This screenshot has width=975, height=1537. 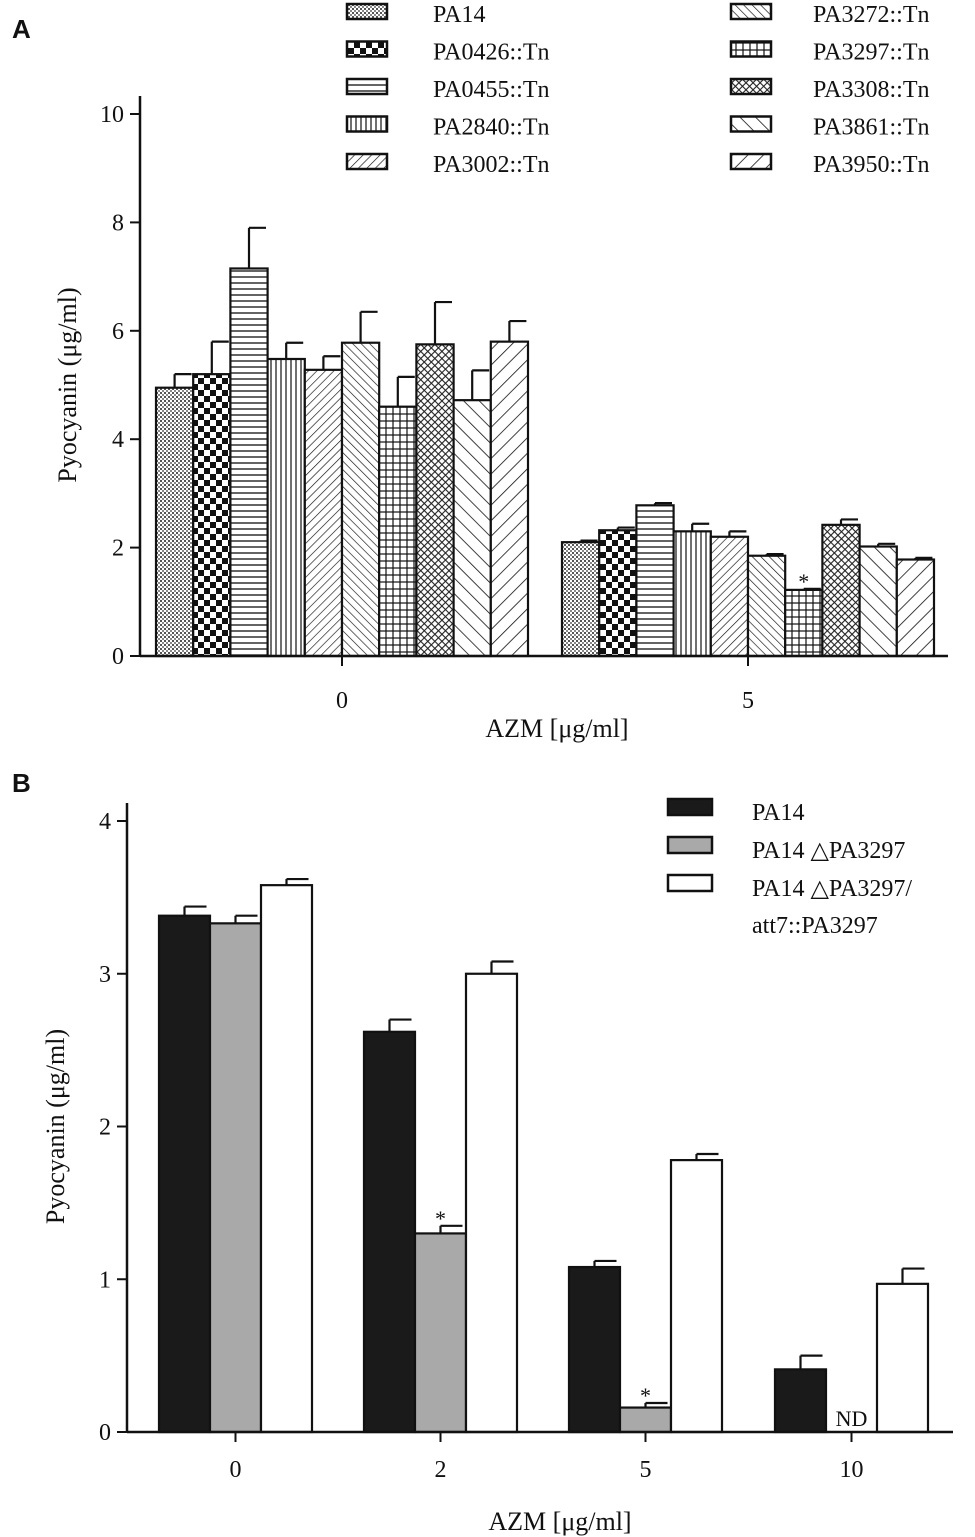 What do you see at coordinates (21, 783) in the screenshot?
I see `panel-b-letter: B` at bounding box center [21, 783].